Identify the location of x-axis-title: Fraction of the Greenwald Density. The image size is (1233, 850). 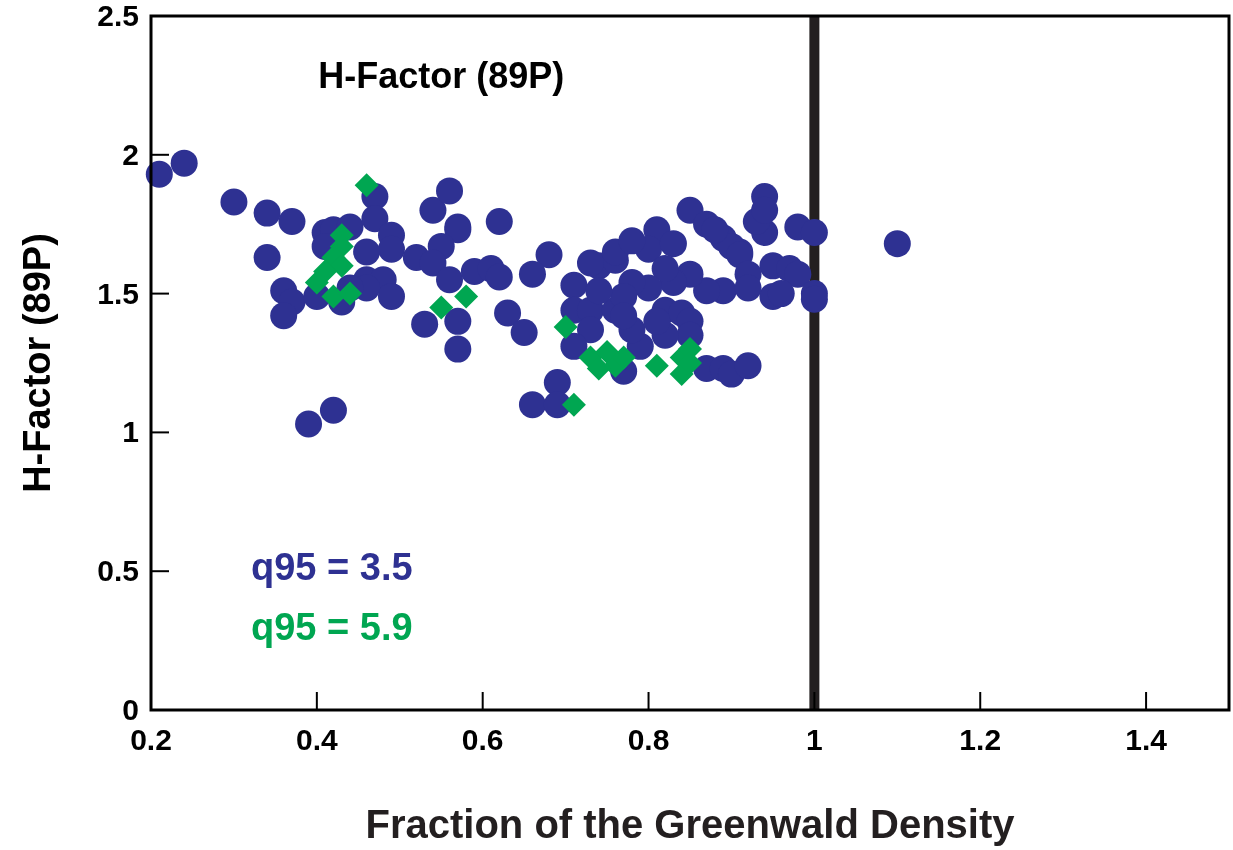
(690, 824).